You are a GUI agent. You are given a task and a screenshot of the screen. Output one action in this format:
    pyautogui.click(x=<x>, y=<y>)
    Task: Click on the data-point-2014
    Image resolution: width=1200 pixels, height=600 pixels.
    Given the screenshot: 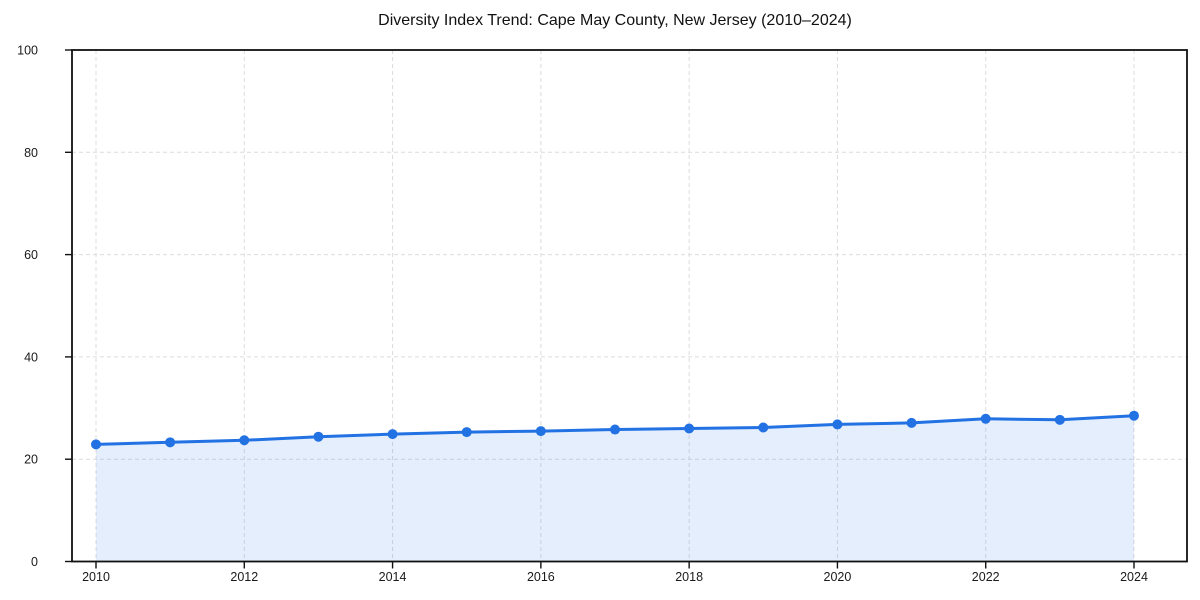 What is the action you would take?
    pyautogui.click(x=392, y=434)
    